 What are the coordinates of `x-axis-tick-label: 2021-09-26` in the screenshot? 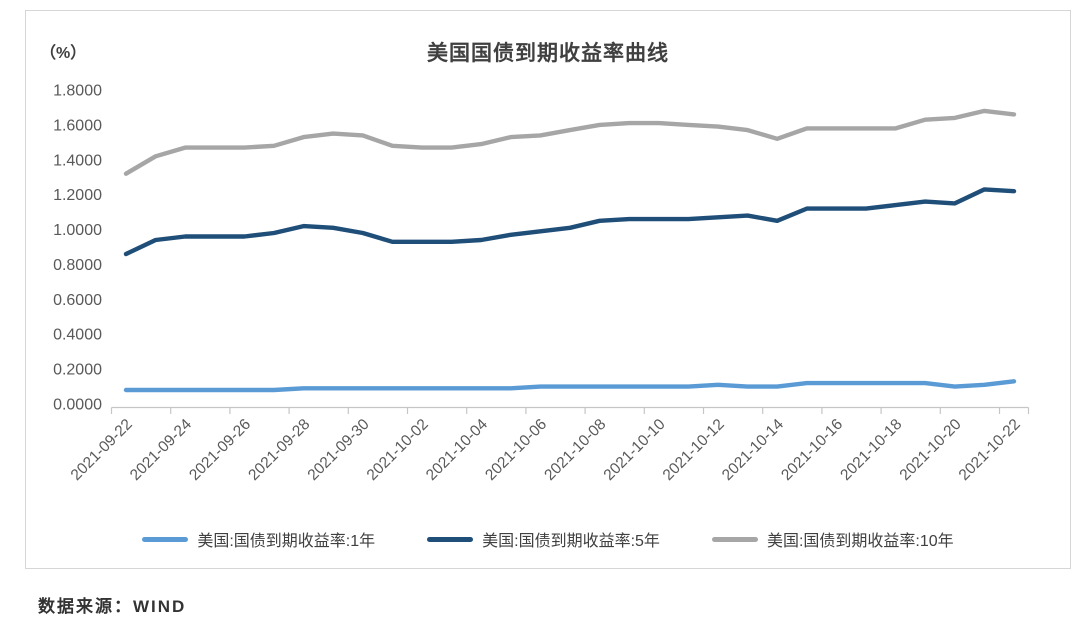 It's located at (220, 450).